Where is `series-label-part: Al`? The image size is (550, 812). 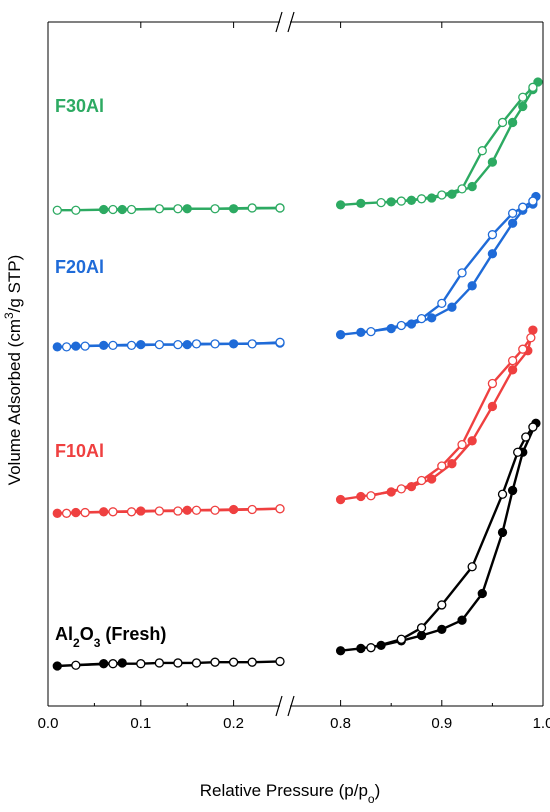
series-label-part: Al is located at coordinates (64, 634).